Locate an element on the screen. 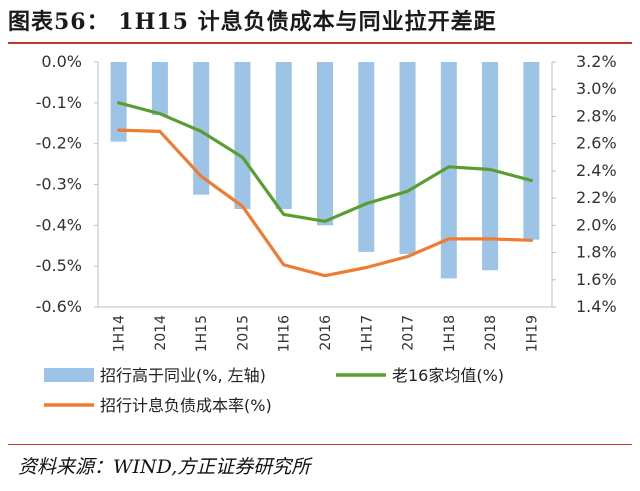  right-tick-label: 1.6% is located at coordinates (596, 279).